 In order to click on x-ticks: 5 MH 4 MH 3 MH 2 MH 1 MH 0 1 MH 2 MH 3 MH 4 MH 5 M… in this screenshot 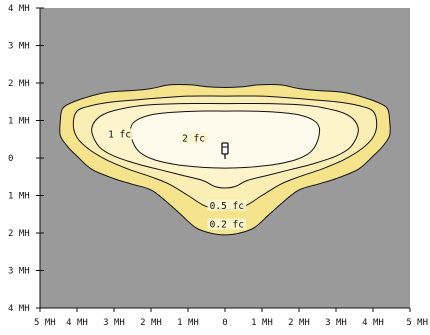, I will do `click(231, 318)`.